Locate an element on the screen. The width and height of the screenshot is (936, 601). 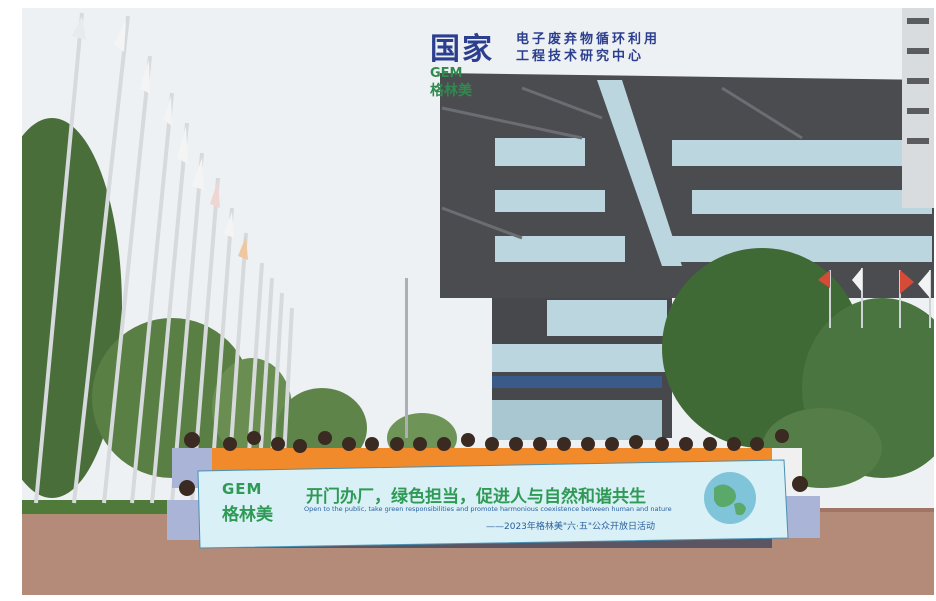
banner-date-line: ——2023年格林美"六·五"公众开放日活动 is located at coordinates (571, 527).